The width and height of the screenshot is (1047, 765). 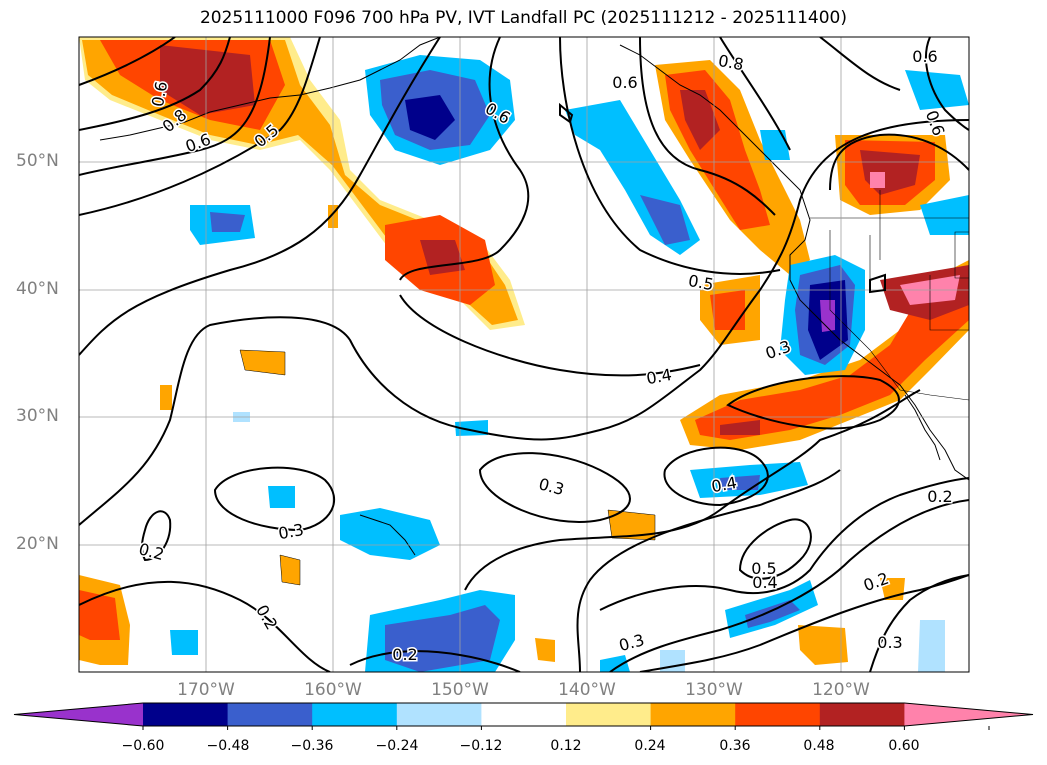 What do you see at coordinates (397, 746) in the screenshot?
I see `colorbar-tick: −0.24` at bounding box center [397, 746].